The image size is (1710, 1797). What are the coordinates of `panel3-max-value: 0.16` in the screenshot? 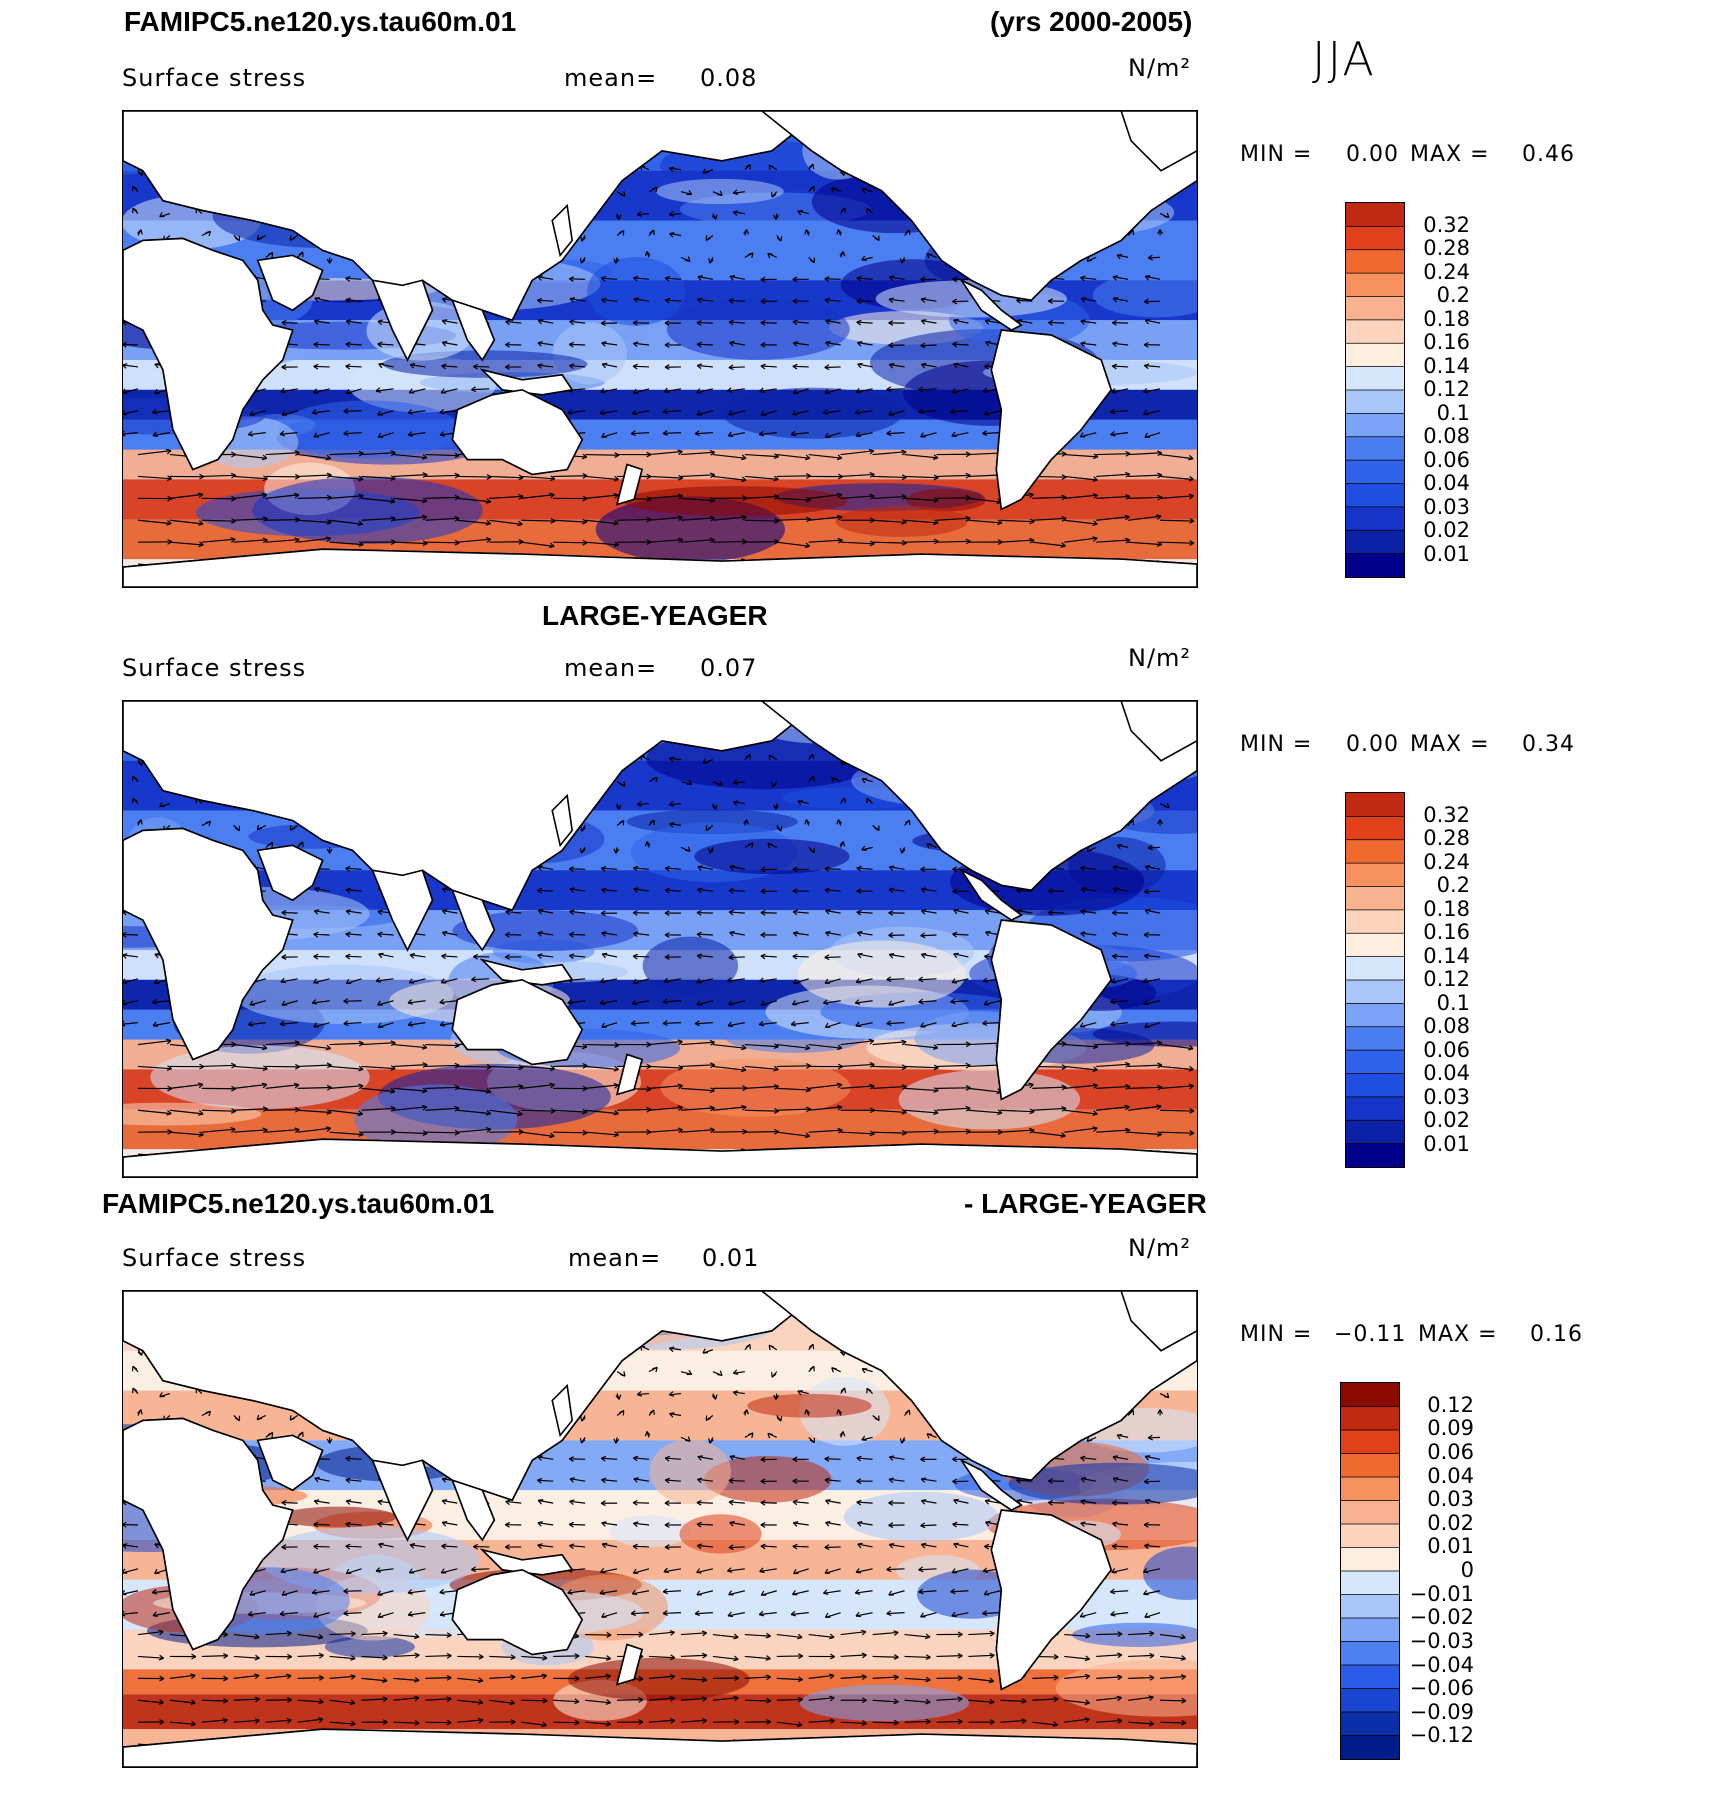 It's located at (1556, 1334).